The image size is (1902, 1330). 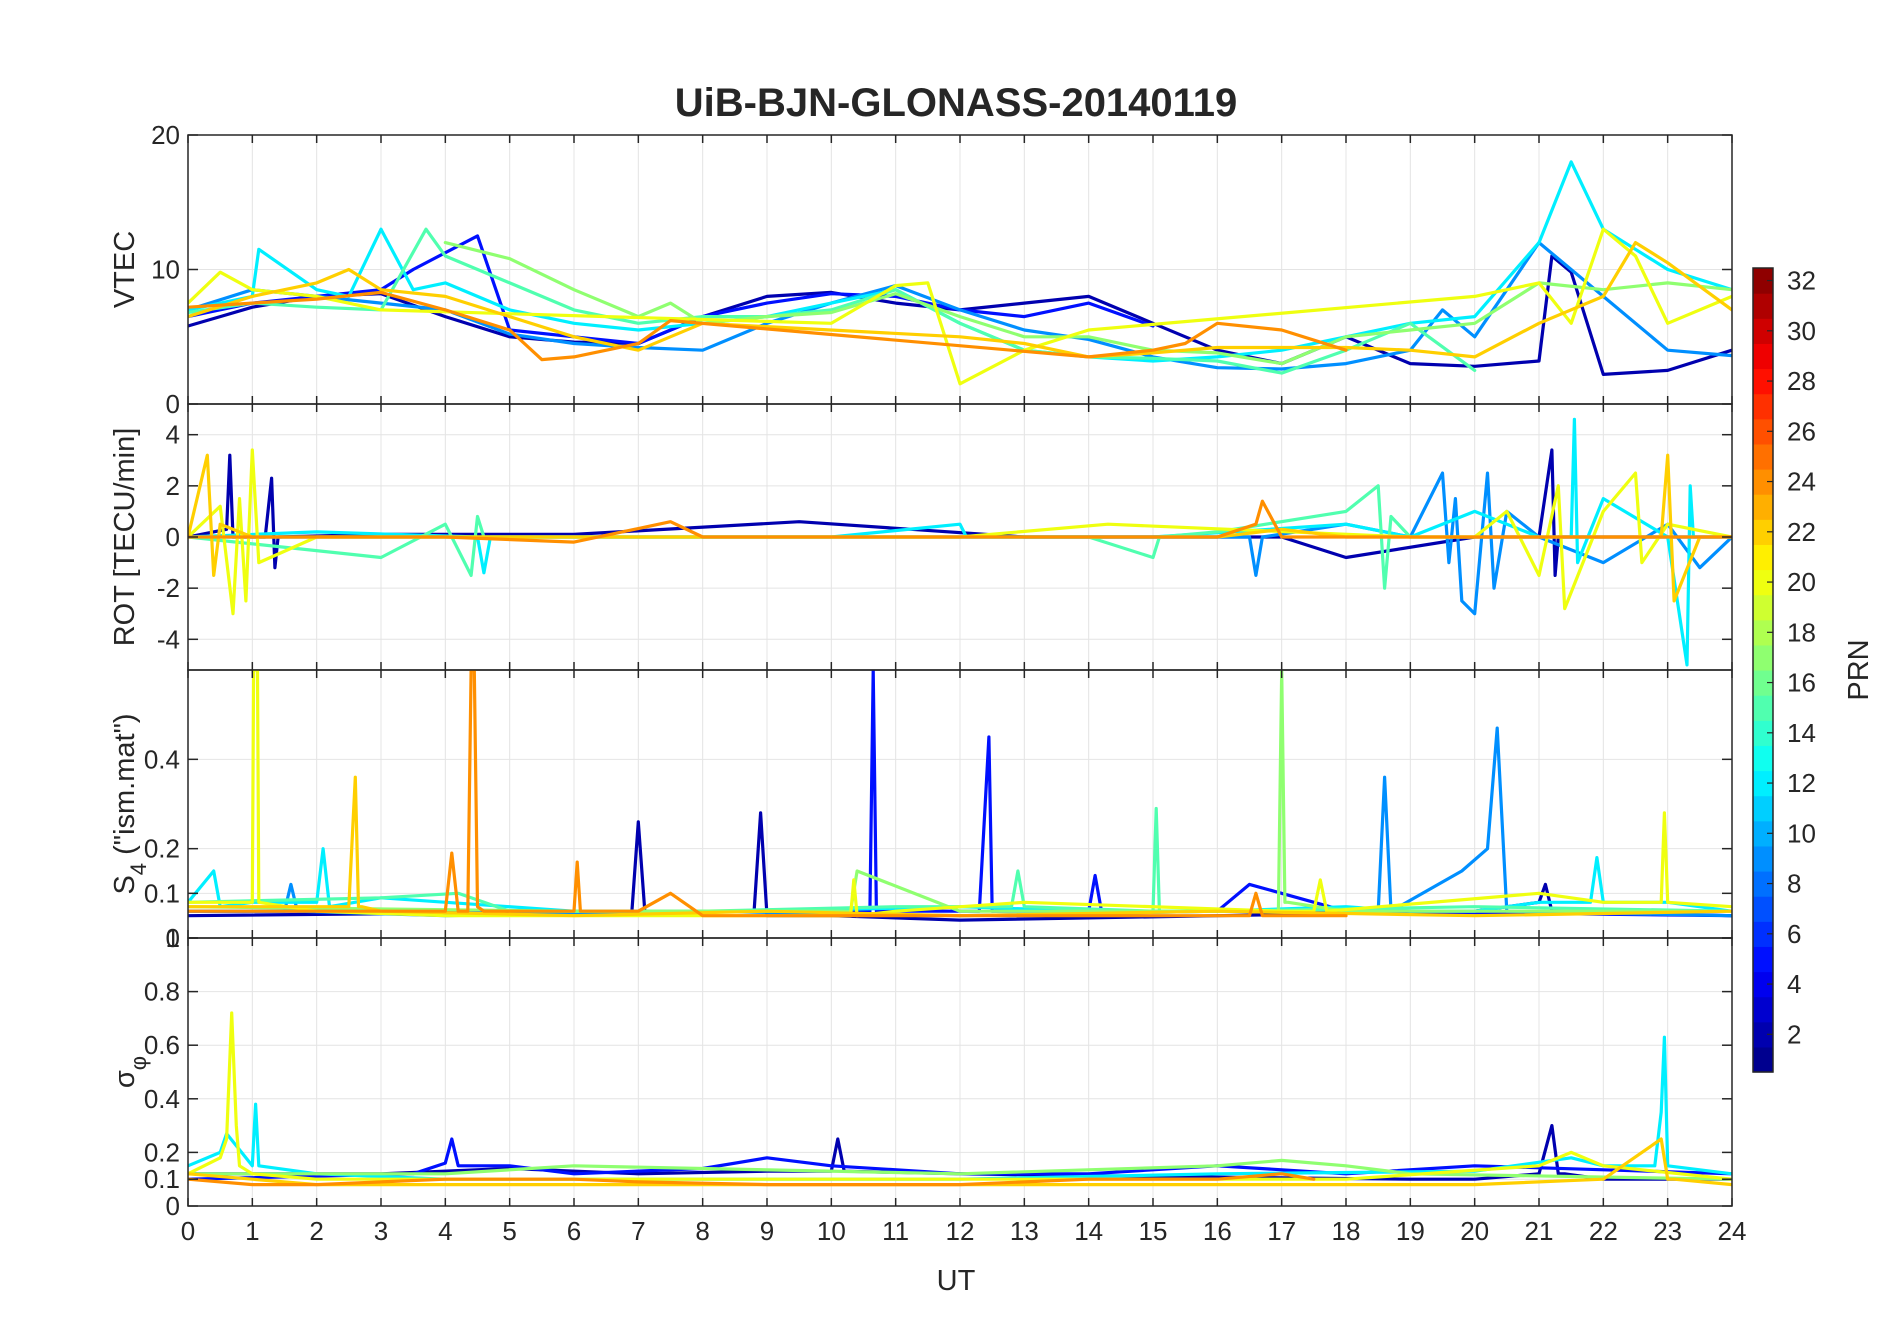 What do you see at coordinates (960, 1099) in the screenshot?
I see `series-group-sigma-phi` at bounding box center [960, 1099].